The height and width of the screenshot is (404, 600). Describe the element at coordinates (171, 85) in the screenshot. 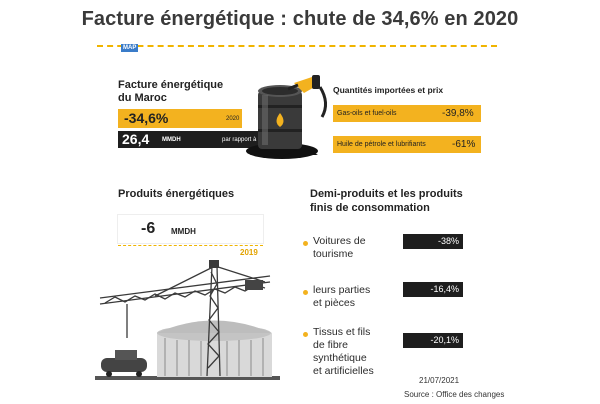

I see `facture-label-line1: Facture énergétique` at that location.